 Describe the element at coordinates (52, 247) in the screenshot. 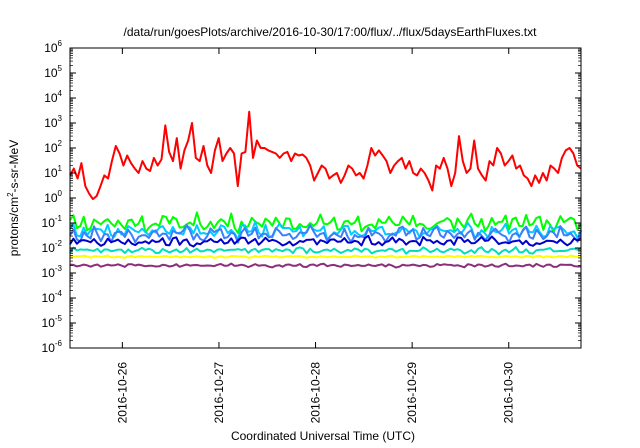

I see `y-tick-label: 10⁻²` at that location.